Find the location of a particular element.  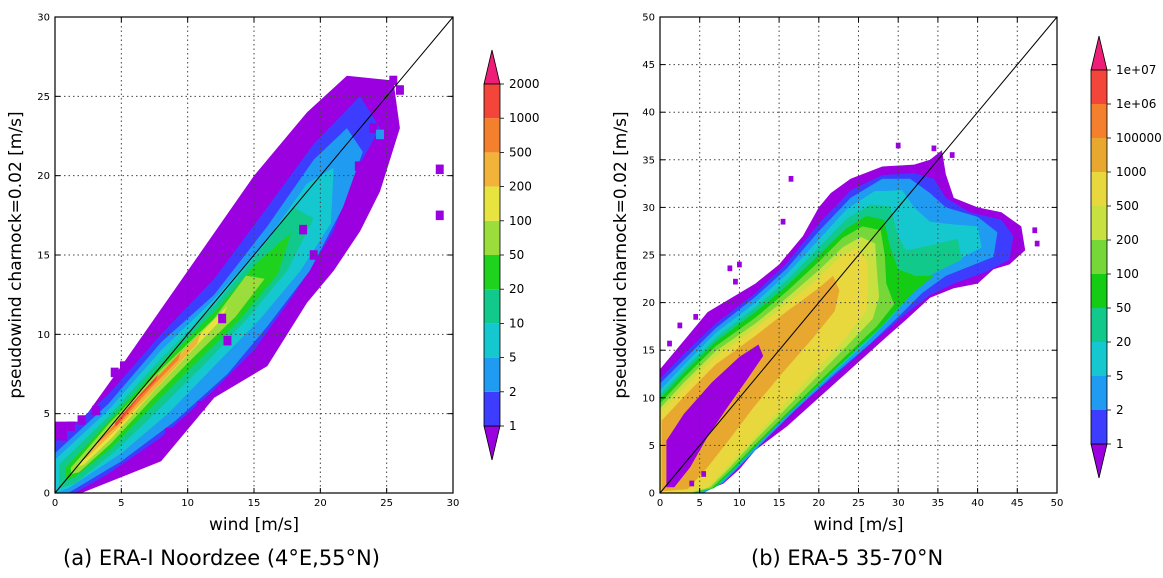

x-tick-label-a-6: 30 is located at coordinates (453, 503).